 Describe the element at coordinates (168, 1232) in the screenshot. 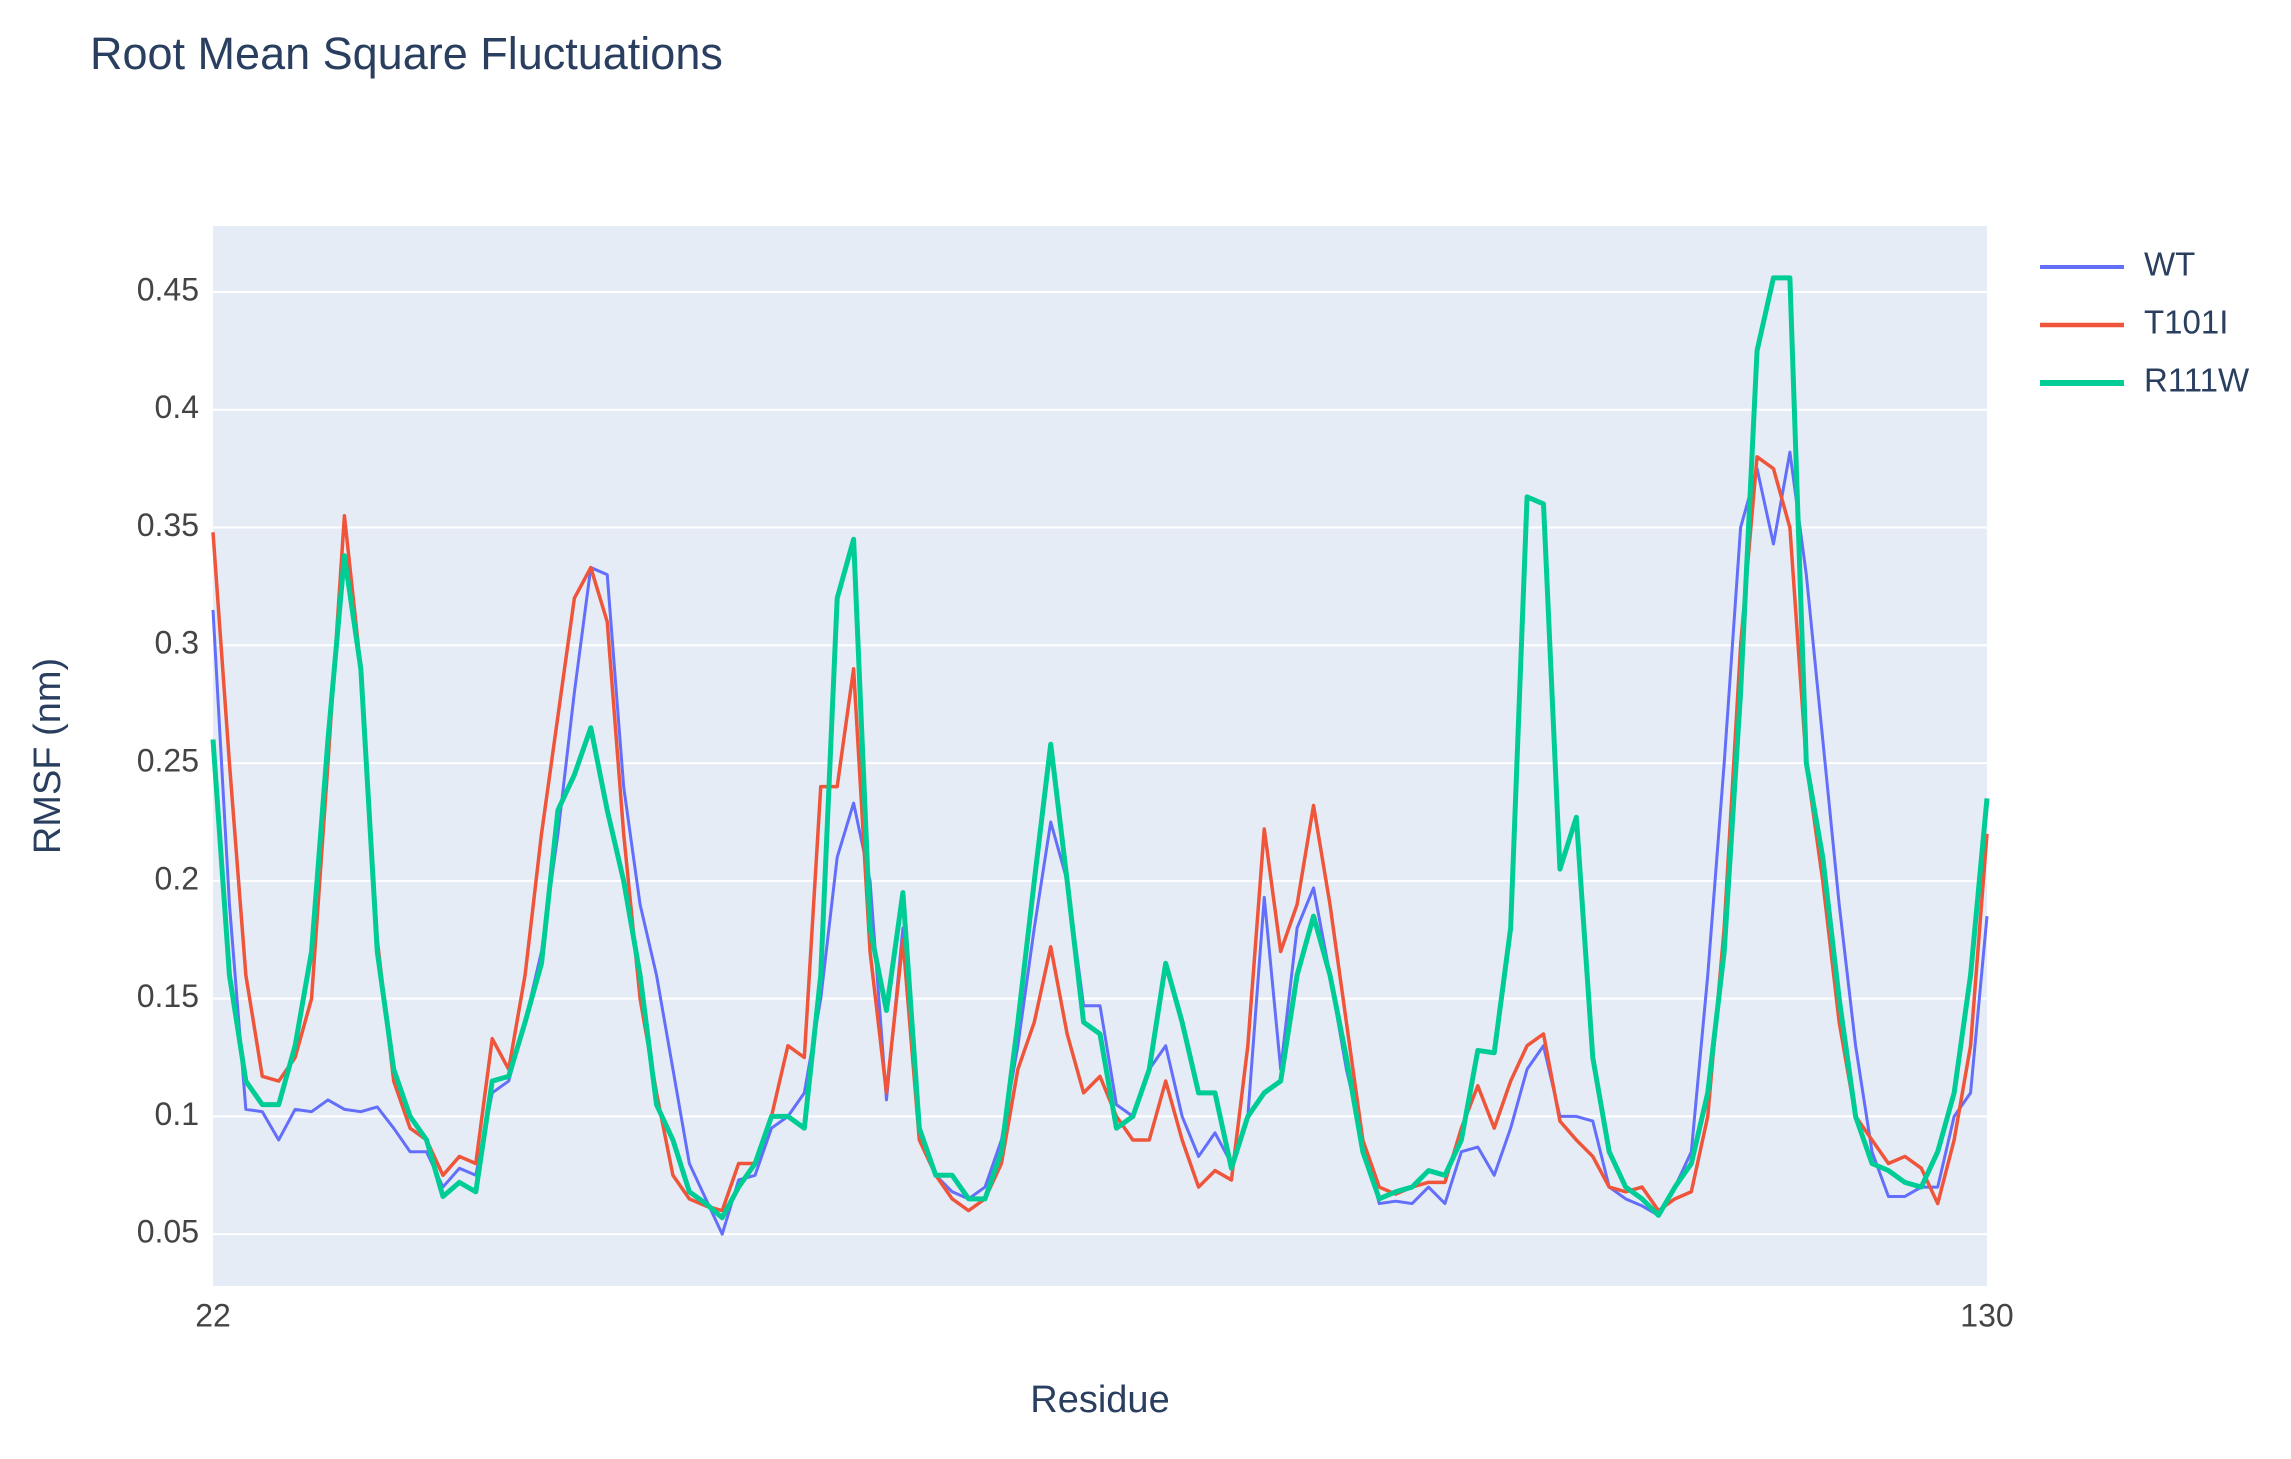

I see `y-tick-label: 0.05` at that location.